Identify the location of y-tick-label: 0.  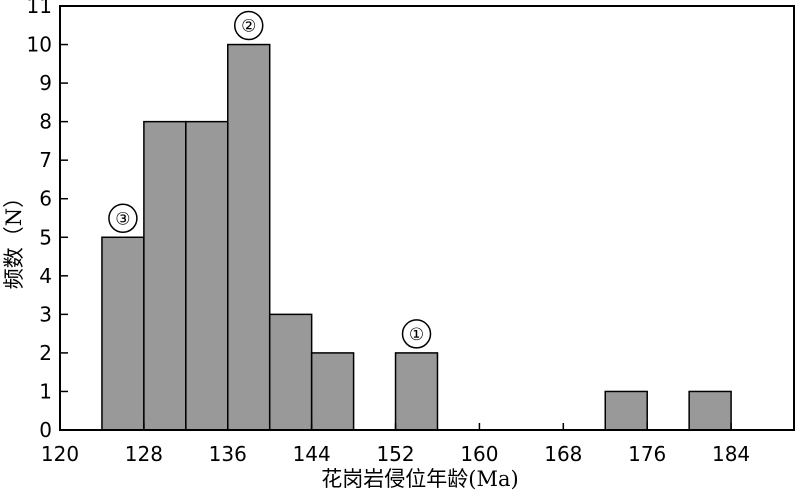
(45, 430).